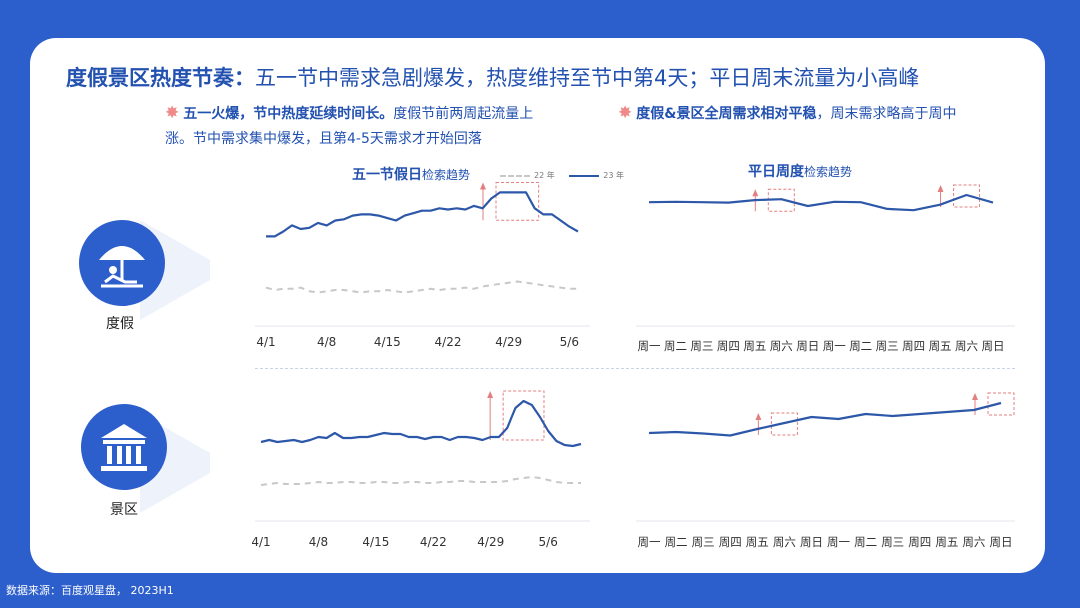 This screenshot has width=1080, height=608. Describe the element at coordinates (828, 172) in the screenshot. I see `right-panel-title-sub: 检索趋势` at that location.